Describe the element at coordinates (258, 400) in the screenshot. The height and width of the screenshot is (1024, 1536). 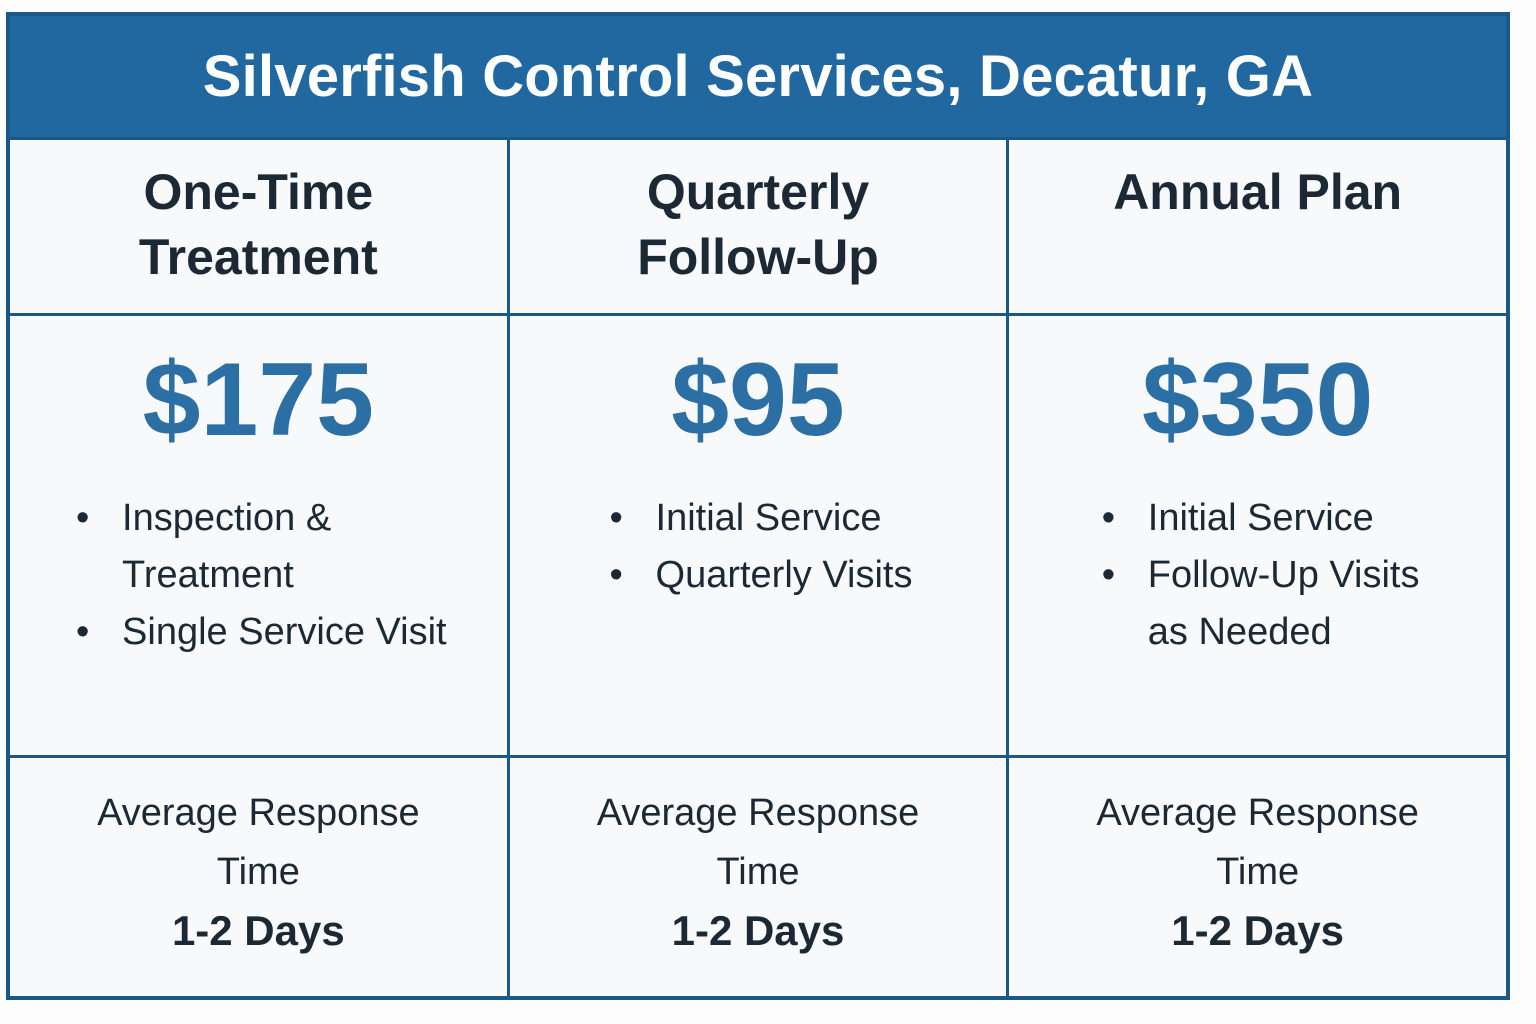
I see `plan-1-price: $175` at that location.